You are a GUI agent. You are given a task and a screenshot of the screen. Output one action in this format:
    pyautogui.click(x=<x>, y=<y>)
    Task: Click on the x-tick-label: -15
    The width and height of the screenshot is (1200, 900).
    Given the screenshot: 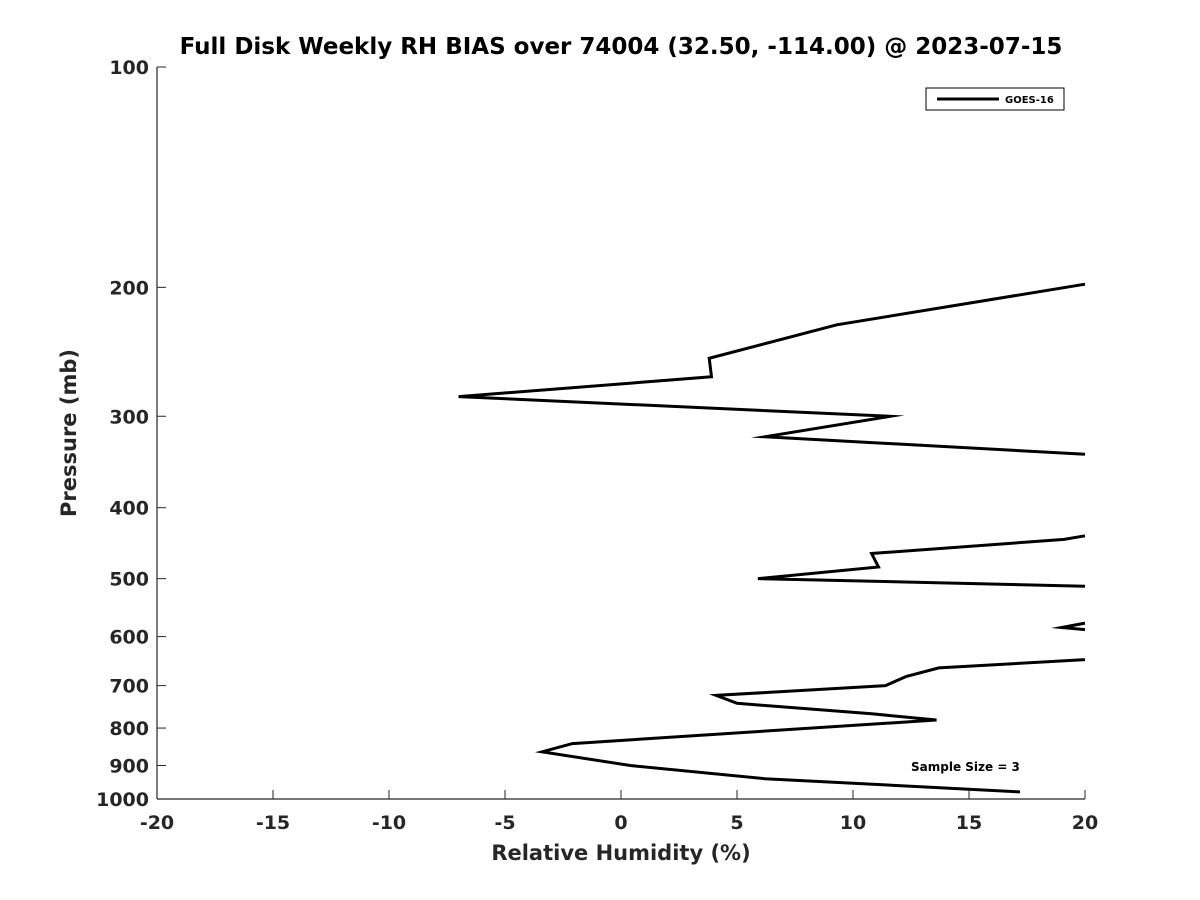 What is the action you would take?
    pyautogui.click(x=273, y=823)
    